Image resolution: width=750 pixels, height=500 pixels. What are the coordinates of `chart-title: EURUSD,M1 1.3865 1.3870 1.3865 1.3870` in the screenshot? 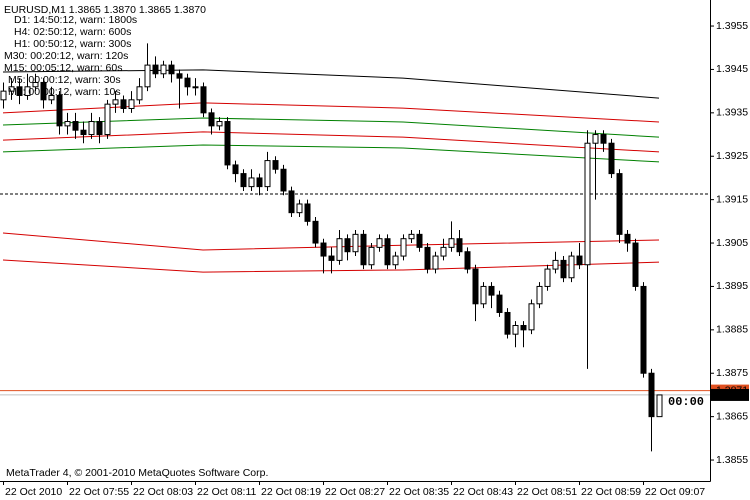 It's located at (105, 10).